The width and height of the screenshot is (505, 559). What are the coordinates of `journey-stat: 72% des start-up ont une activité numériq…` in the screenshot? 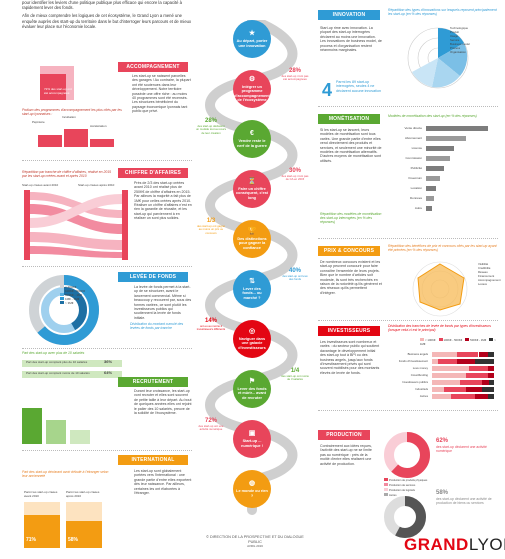 It's located at (211, 425).